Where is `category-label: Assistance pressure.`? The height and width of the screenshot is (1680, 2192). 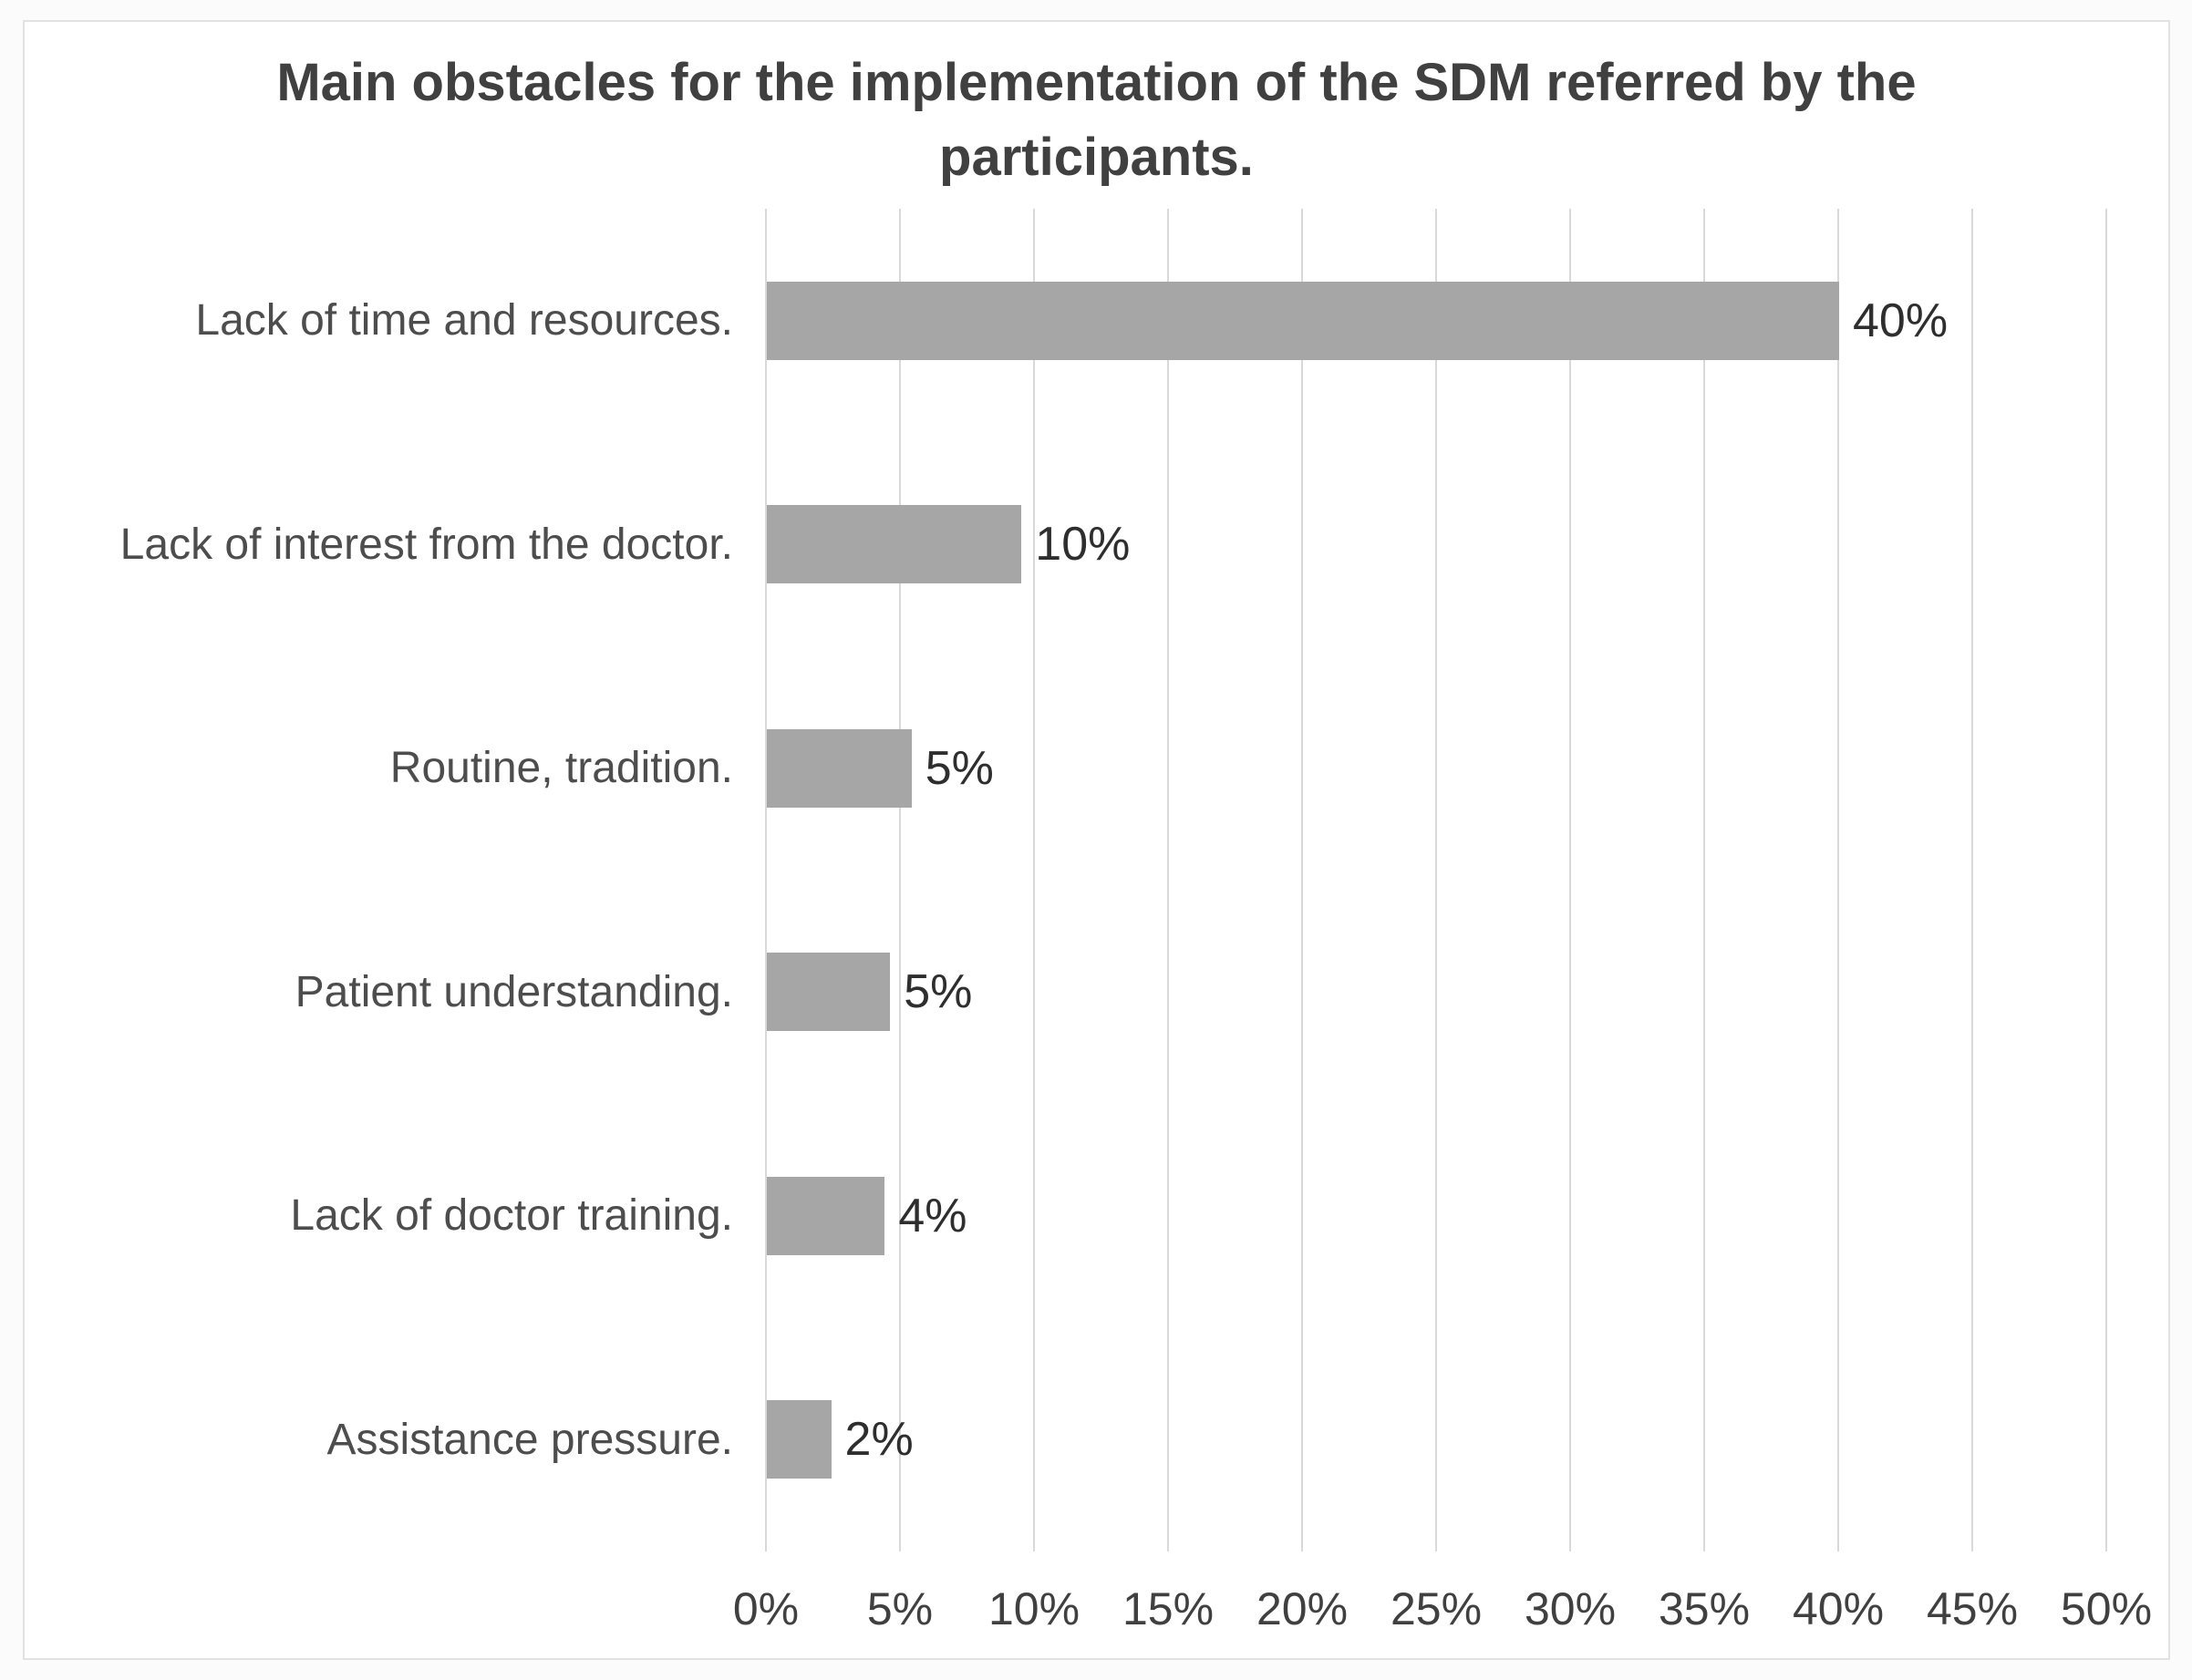 category-label: Assistance pressure. is located at coordinates (529, 1440).